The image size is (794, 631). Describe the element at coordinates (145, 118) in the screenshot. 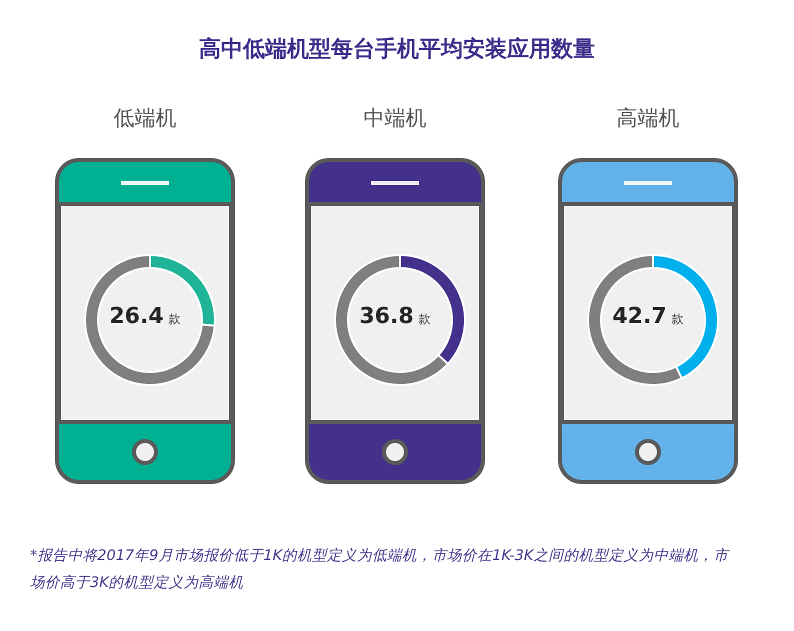

I see `chart-title: 低端机` at that location.